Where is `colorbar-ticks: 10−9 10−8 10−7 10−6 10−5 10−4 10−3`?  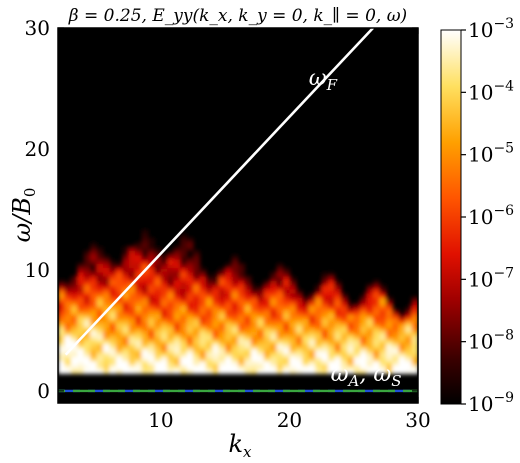 colorbar-ticks: 10−9 10−8 10−7 10−6 10−5 10−4 10−3 is located at coordinates (487, 216).